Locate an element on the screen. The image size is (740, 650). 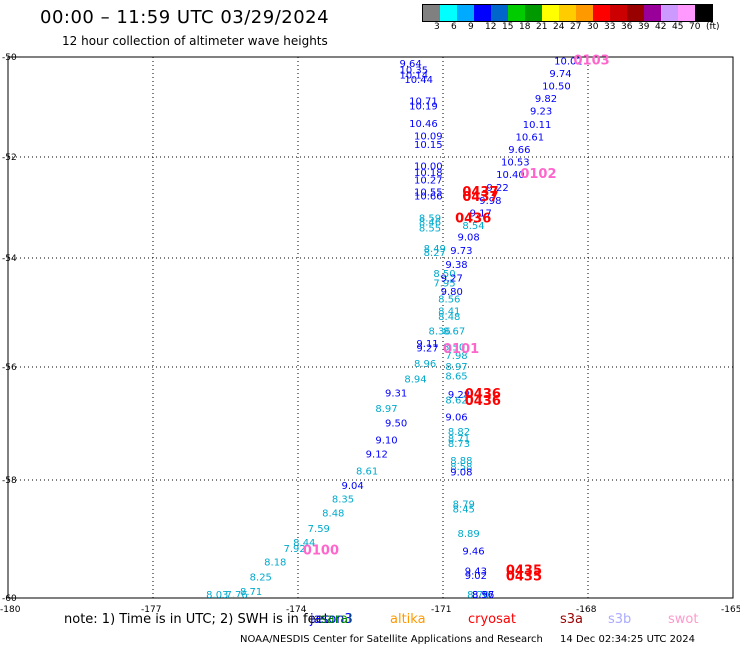
data-point-label: 7.59 is located at coordinates (319, 529).